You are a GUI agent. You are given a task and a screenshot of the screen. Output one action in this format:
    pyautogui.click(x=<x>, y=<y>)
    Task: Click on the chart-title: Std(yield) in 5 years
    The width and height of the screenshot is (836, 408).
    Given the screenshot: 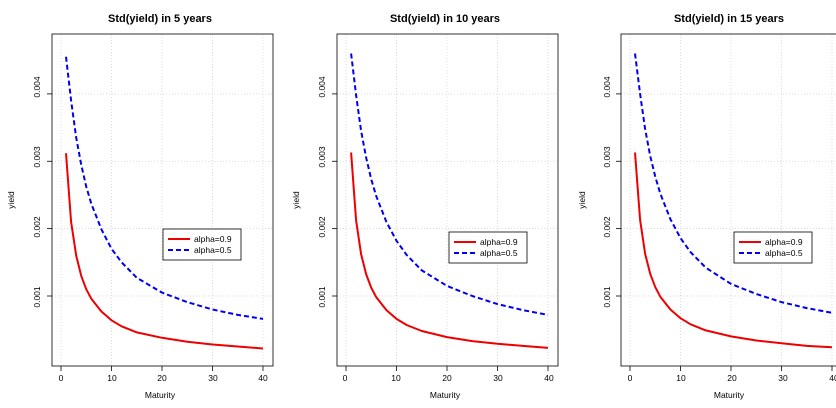 What is the action you would take?
    pyautogui.click(x=160, y=19)
    